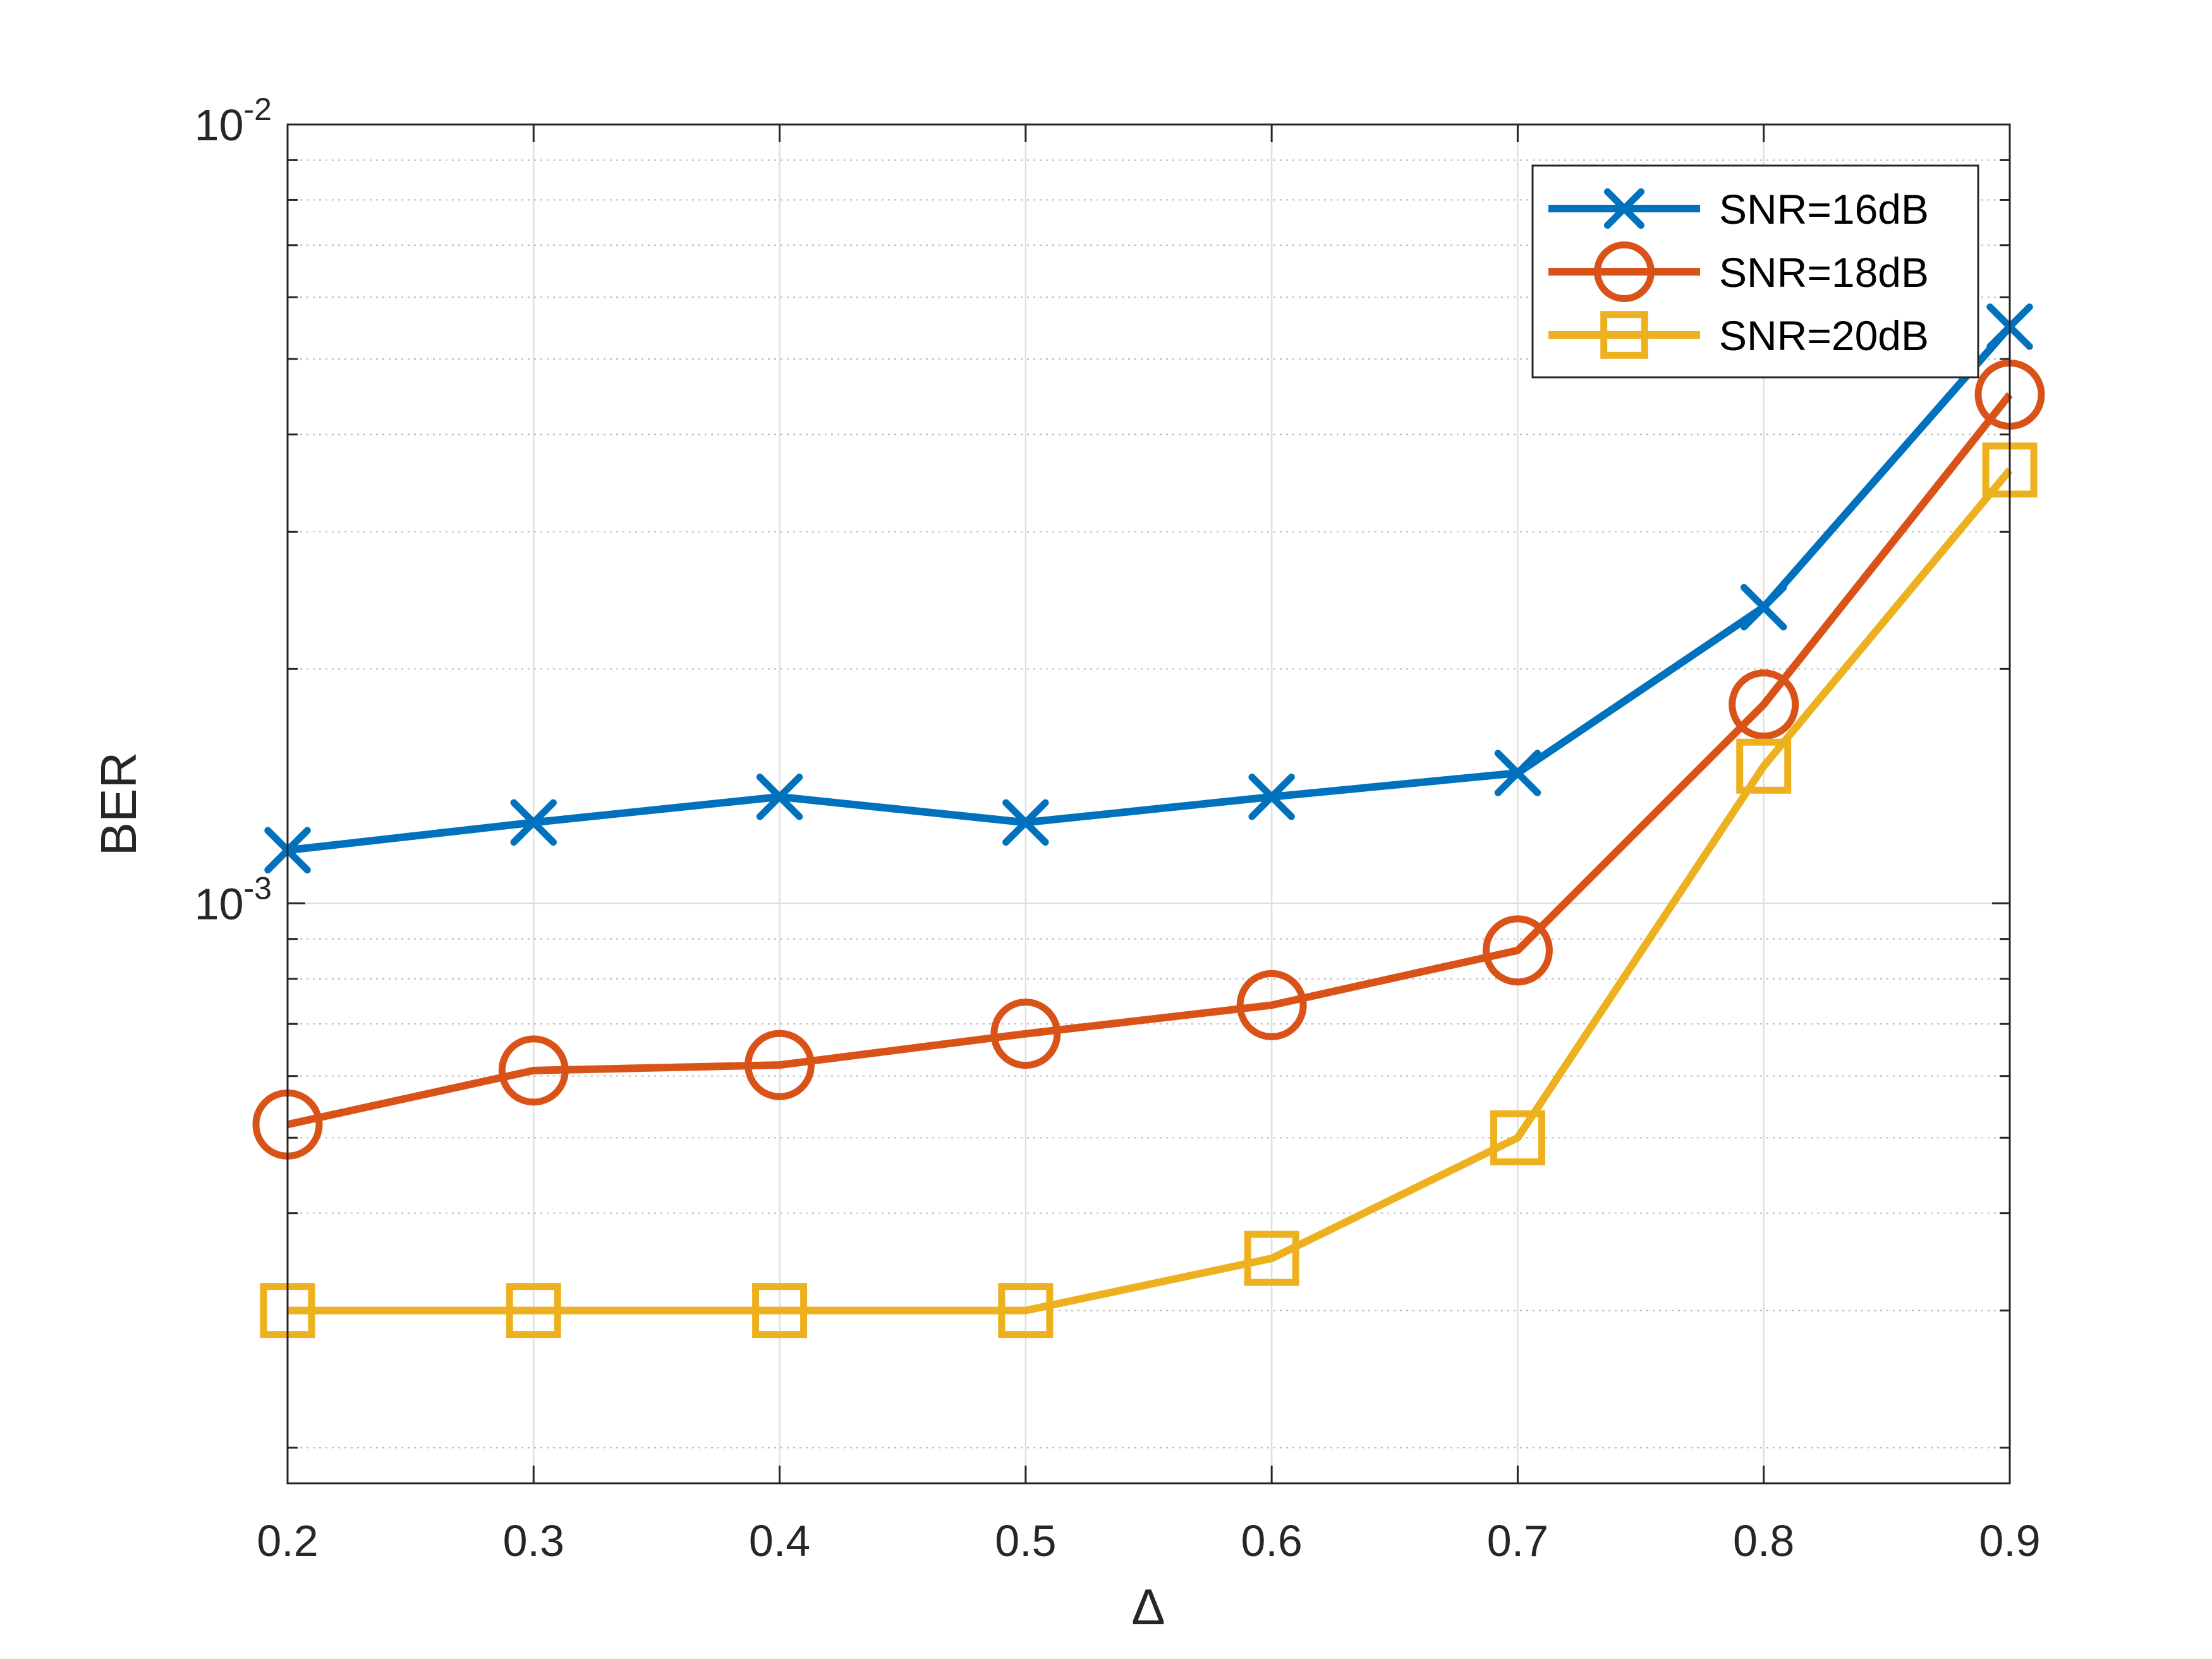 This screenshot has height=1659, width=2212. I want to click on legend-entry: SNR=18dB, so click(1738, 271).